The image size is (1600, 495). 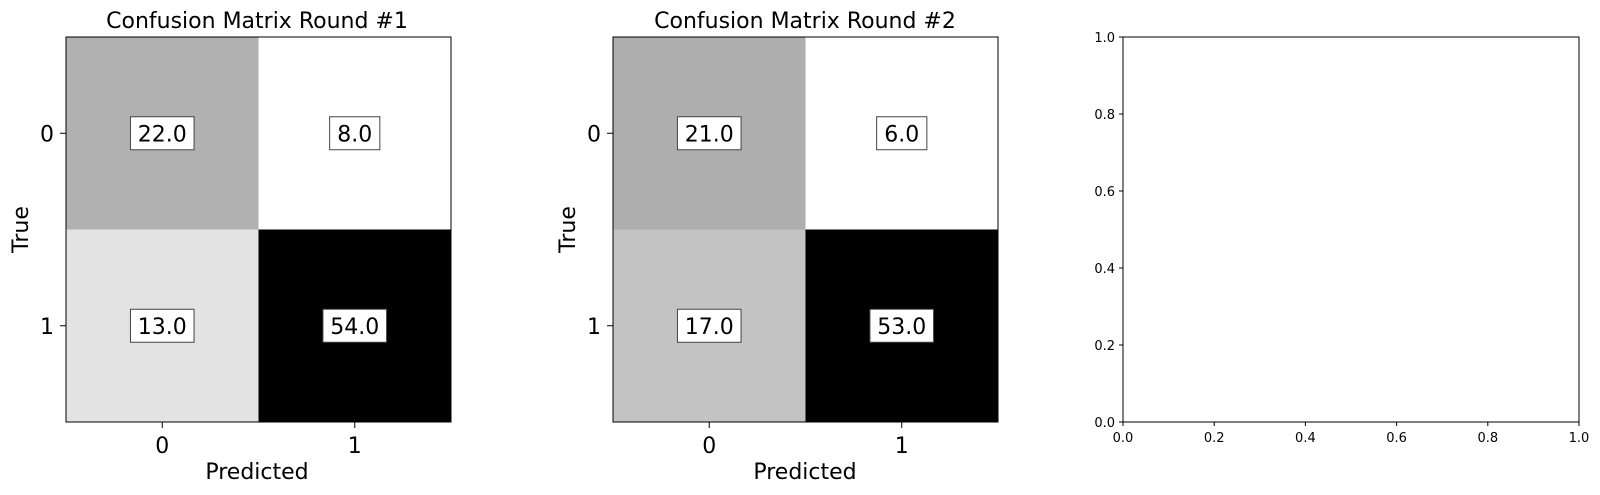 I want to click on y-tick-label-3-3: 0.6, so click(x=1104, y=192).